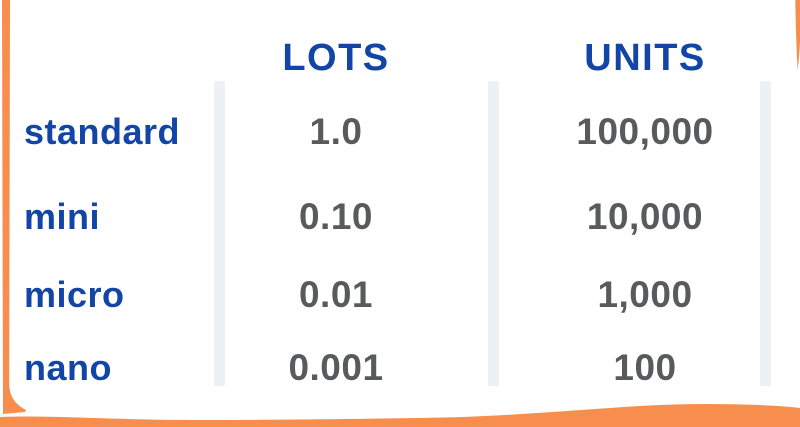  I want to click on column-header-lots: LOTS, so click(336, 58).